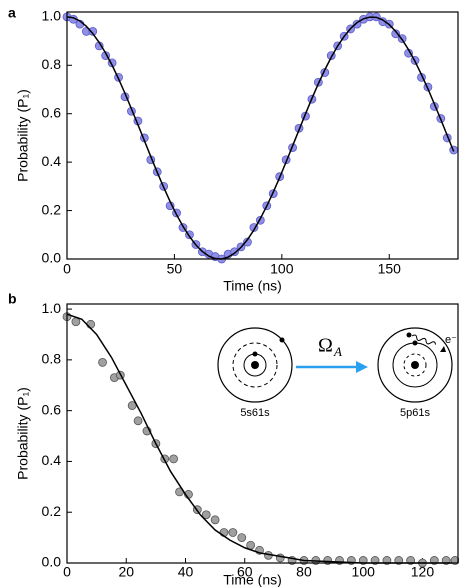 This screenshot has width=459, height=587. I want to click on rabi-label: Ω, so click(325, 346).